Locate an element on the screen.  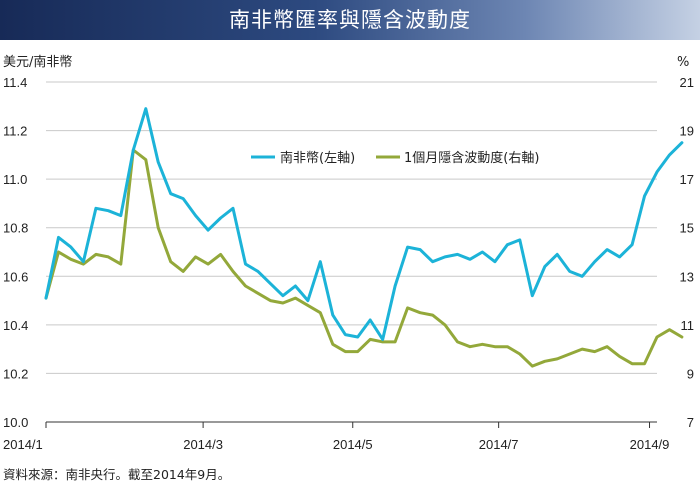
left-tick-label: 10.6 is located at coordinates (15, 276).